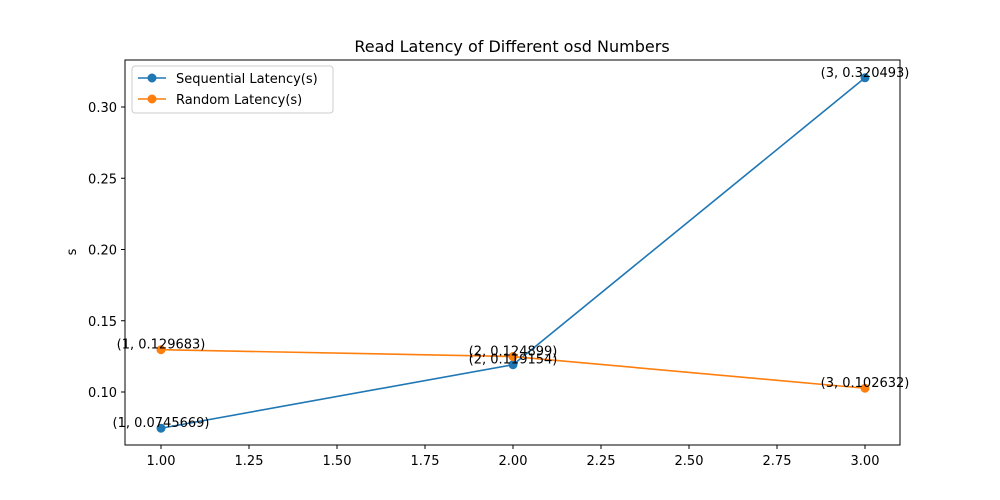 The width and height of the screenshot is (1000, 500). I want to click on legend: Sequential Latency(s) Random Latency(s), so click(232, 89).